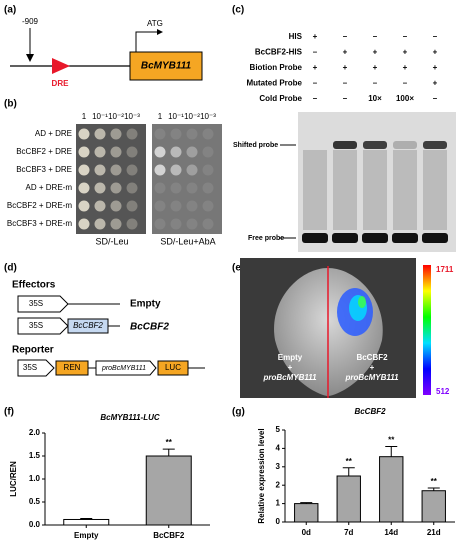 This screenshot has height=550, width=462. I want to click on chart-title: BcCBF2, so click(370, 411).